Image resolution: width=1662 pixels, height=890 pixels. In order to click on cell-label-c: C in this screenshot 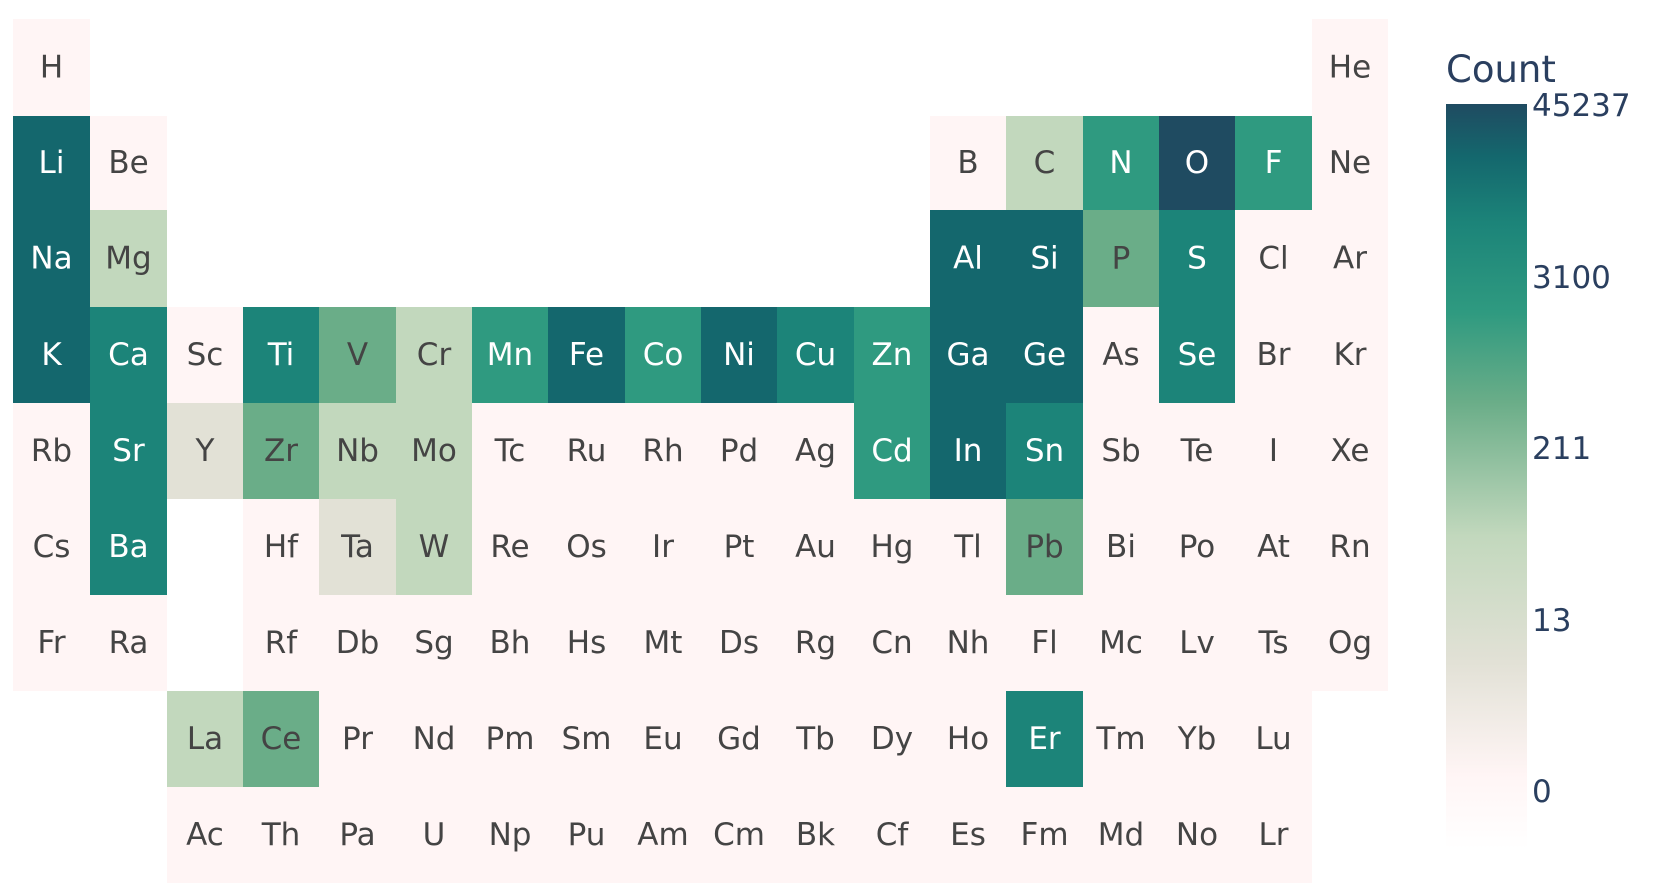, I will do `click(1045, 163)`.